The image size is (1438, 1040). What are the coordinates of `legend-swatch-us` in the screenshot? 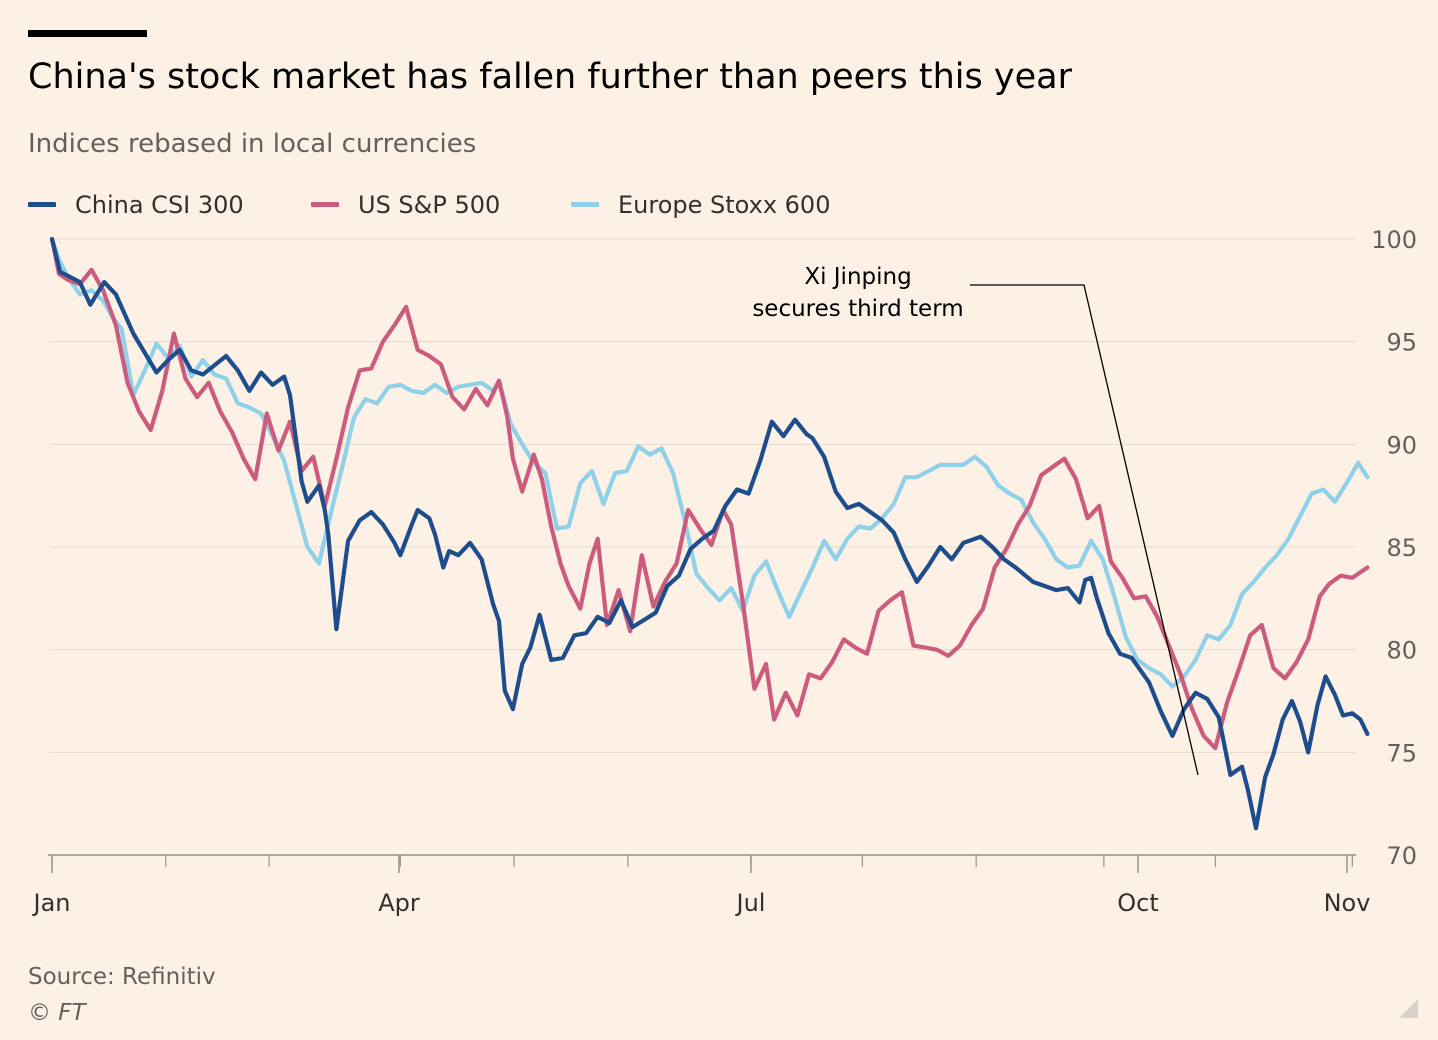 It's located at (325, 204).